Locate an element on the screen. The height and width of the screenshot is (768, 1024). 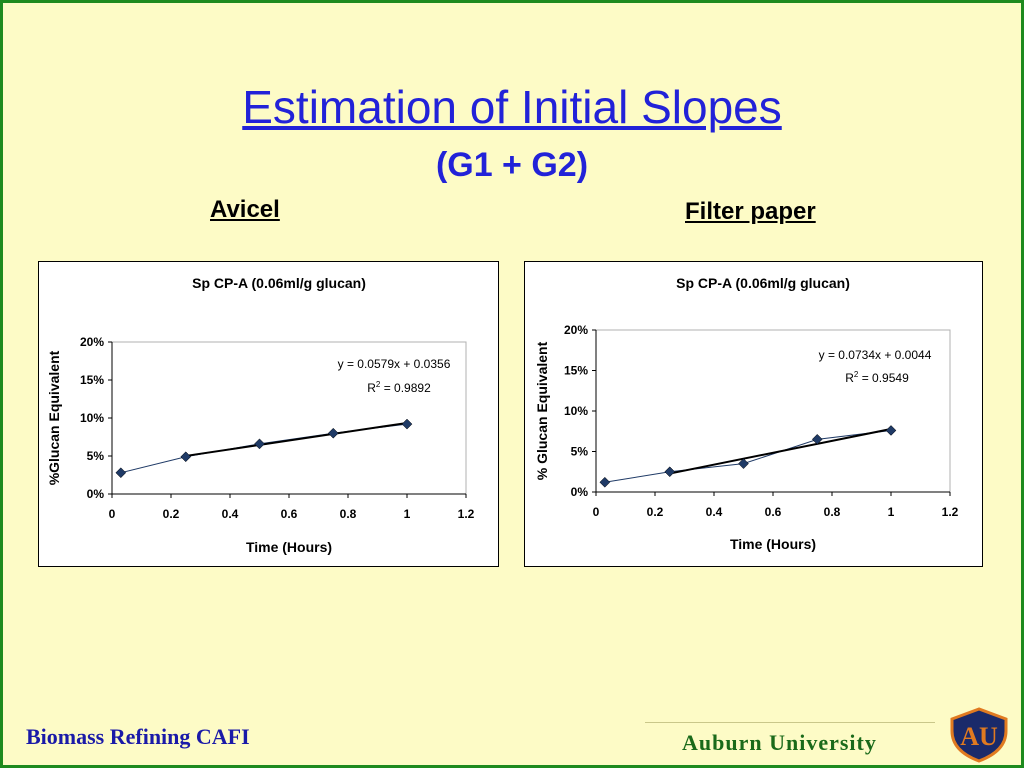
avicel-label: Avicel is located at coordinates (245, 209).